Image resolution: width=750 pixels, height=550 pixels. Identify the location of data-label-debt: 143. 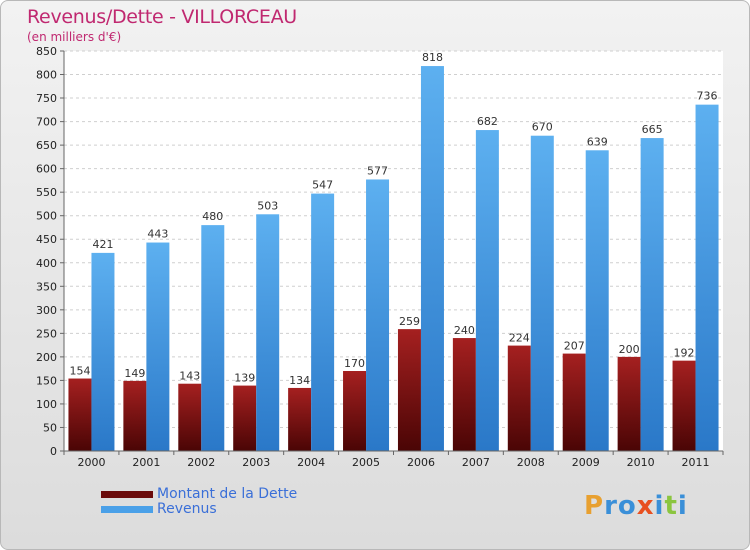
(189, 376).